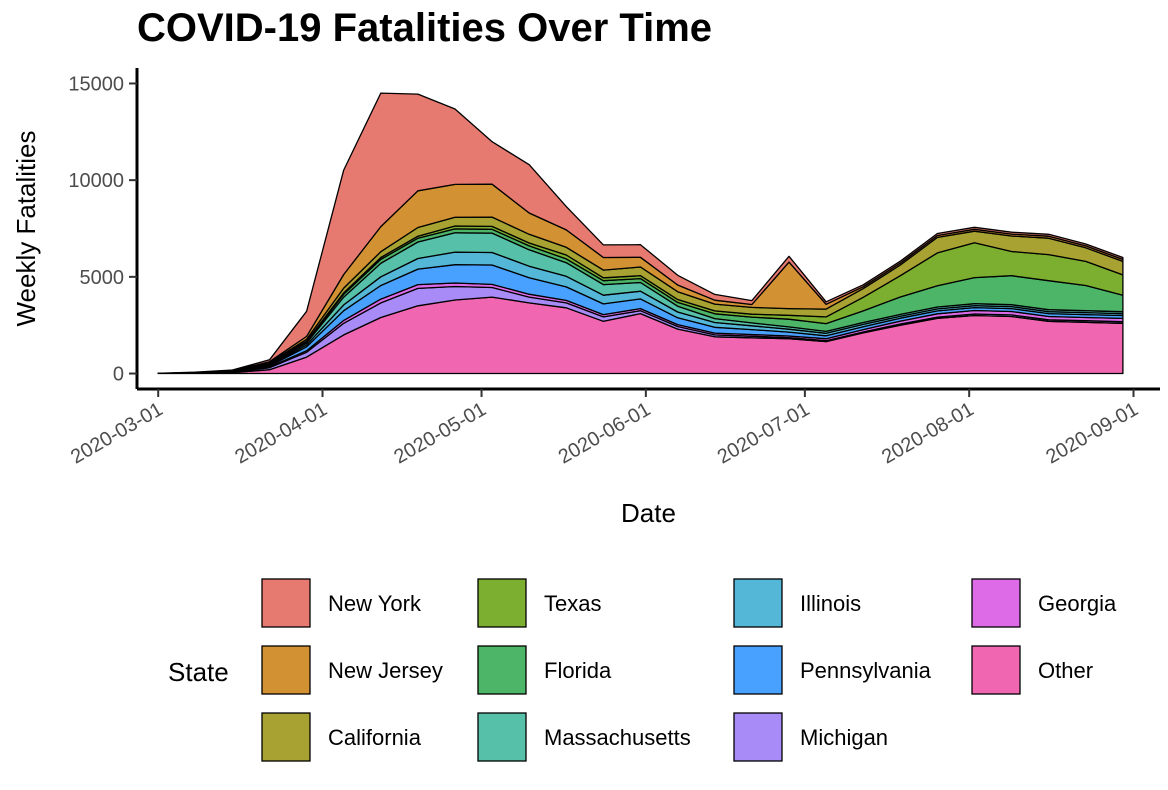 This screenshot has height=790, width=1168. Describe the element at coordinates (375, 737) in the screenshot. I see `legend-label-california: California` at that location.